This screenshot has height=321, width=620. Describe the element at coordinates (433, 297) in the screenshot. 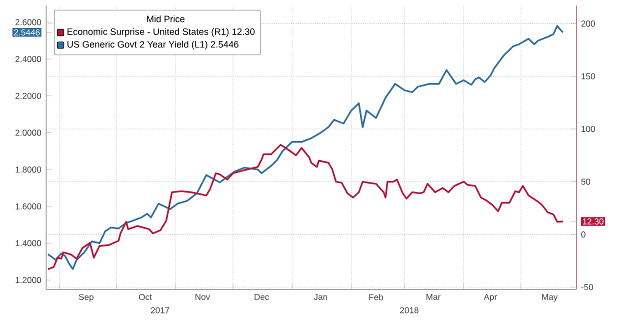

I see `x-tick-label: Mar` at that location.